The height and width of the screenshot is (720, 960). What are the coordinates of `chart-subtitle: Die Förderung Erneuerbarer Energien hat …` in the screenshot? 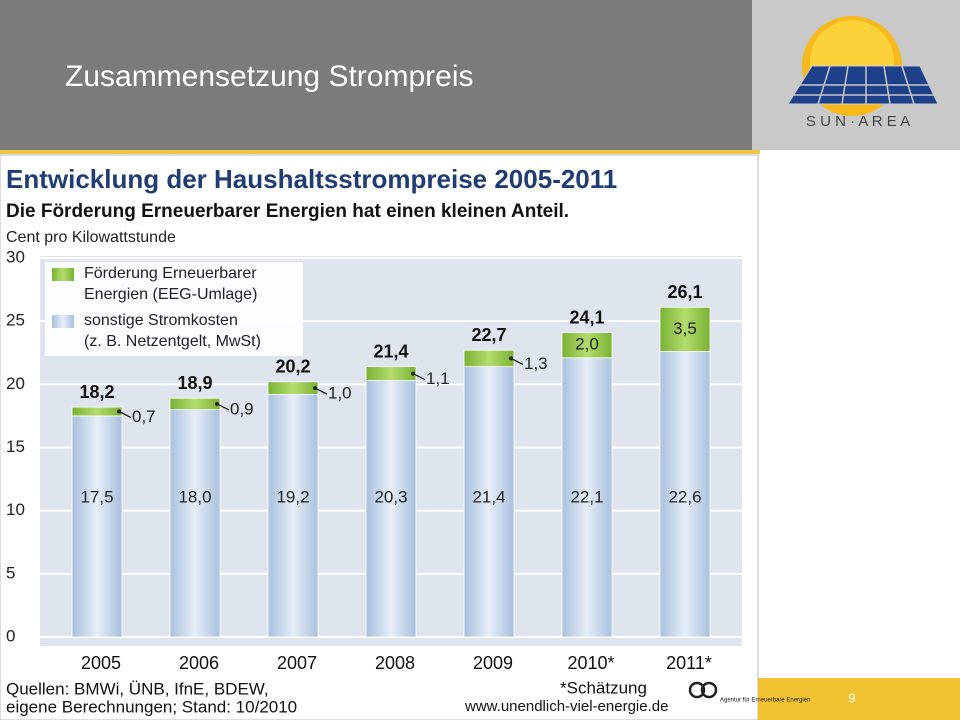 It's located at (287, 211).